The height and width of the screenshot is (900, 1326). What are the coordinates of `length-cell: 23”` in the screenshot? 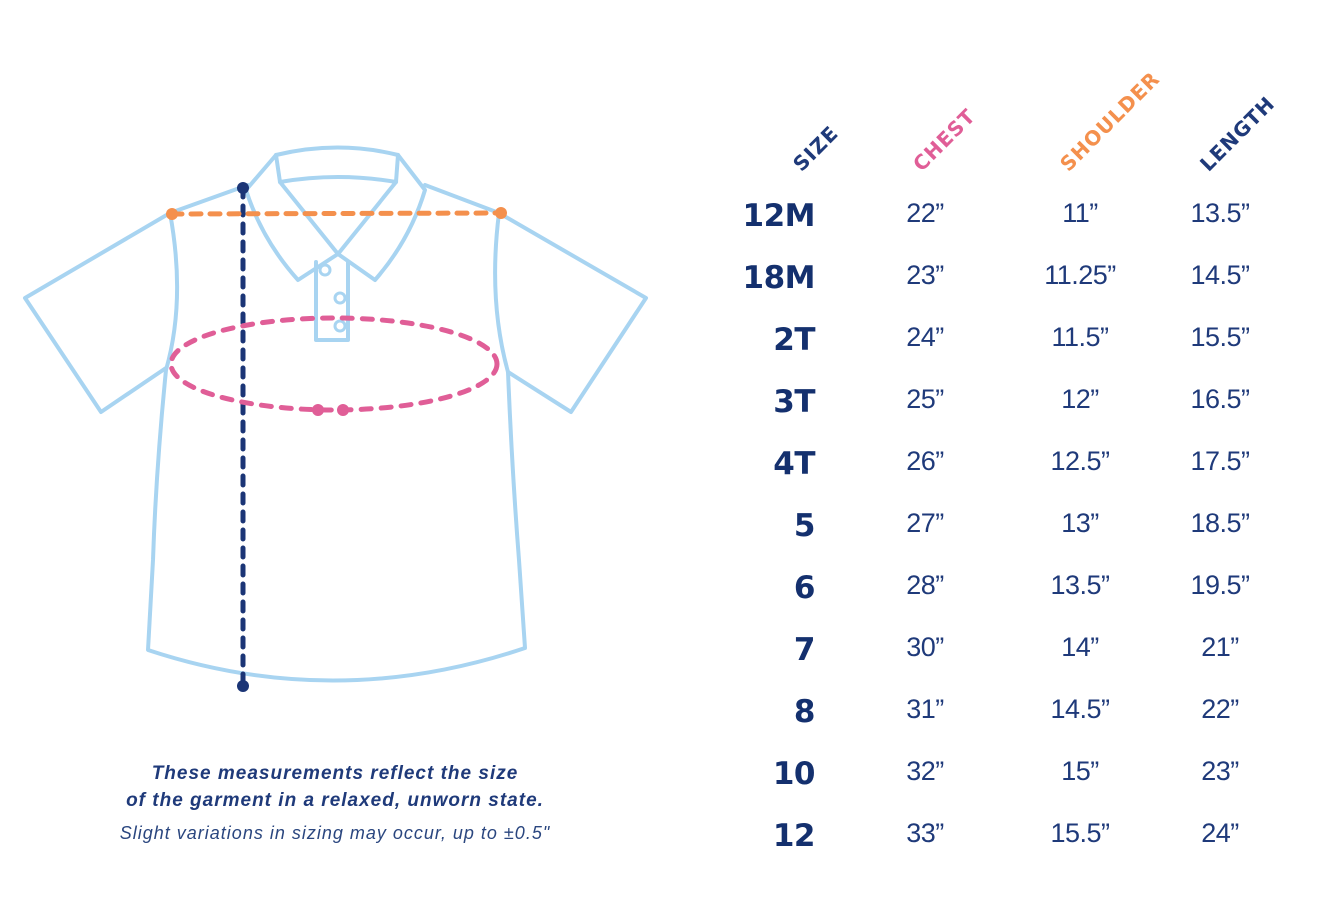 It's located at (1220, 771).